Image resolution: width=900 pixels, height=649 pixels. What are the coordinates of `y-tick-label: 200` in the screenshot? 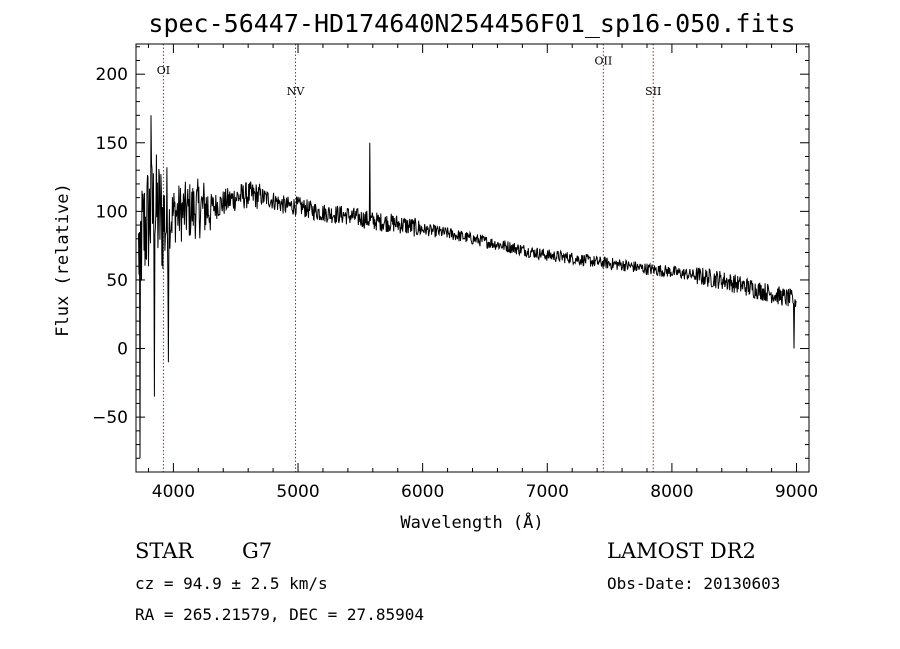 It's located at (112, 75).